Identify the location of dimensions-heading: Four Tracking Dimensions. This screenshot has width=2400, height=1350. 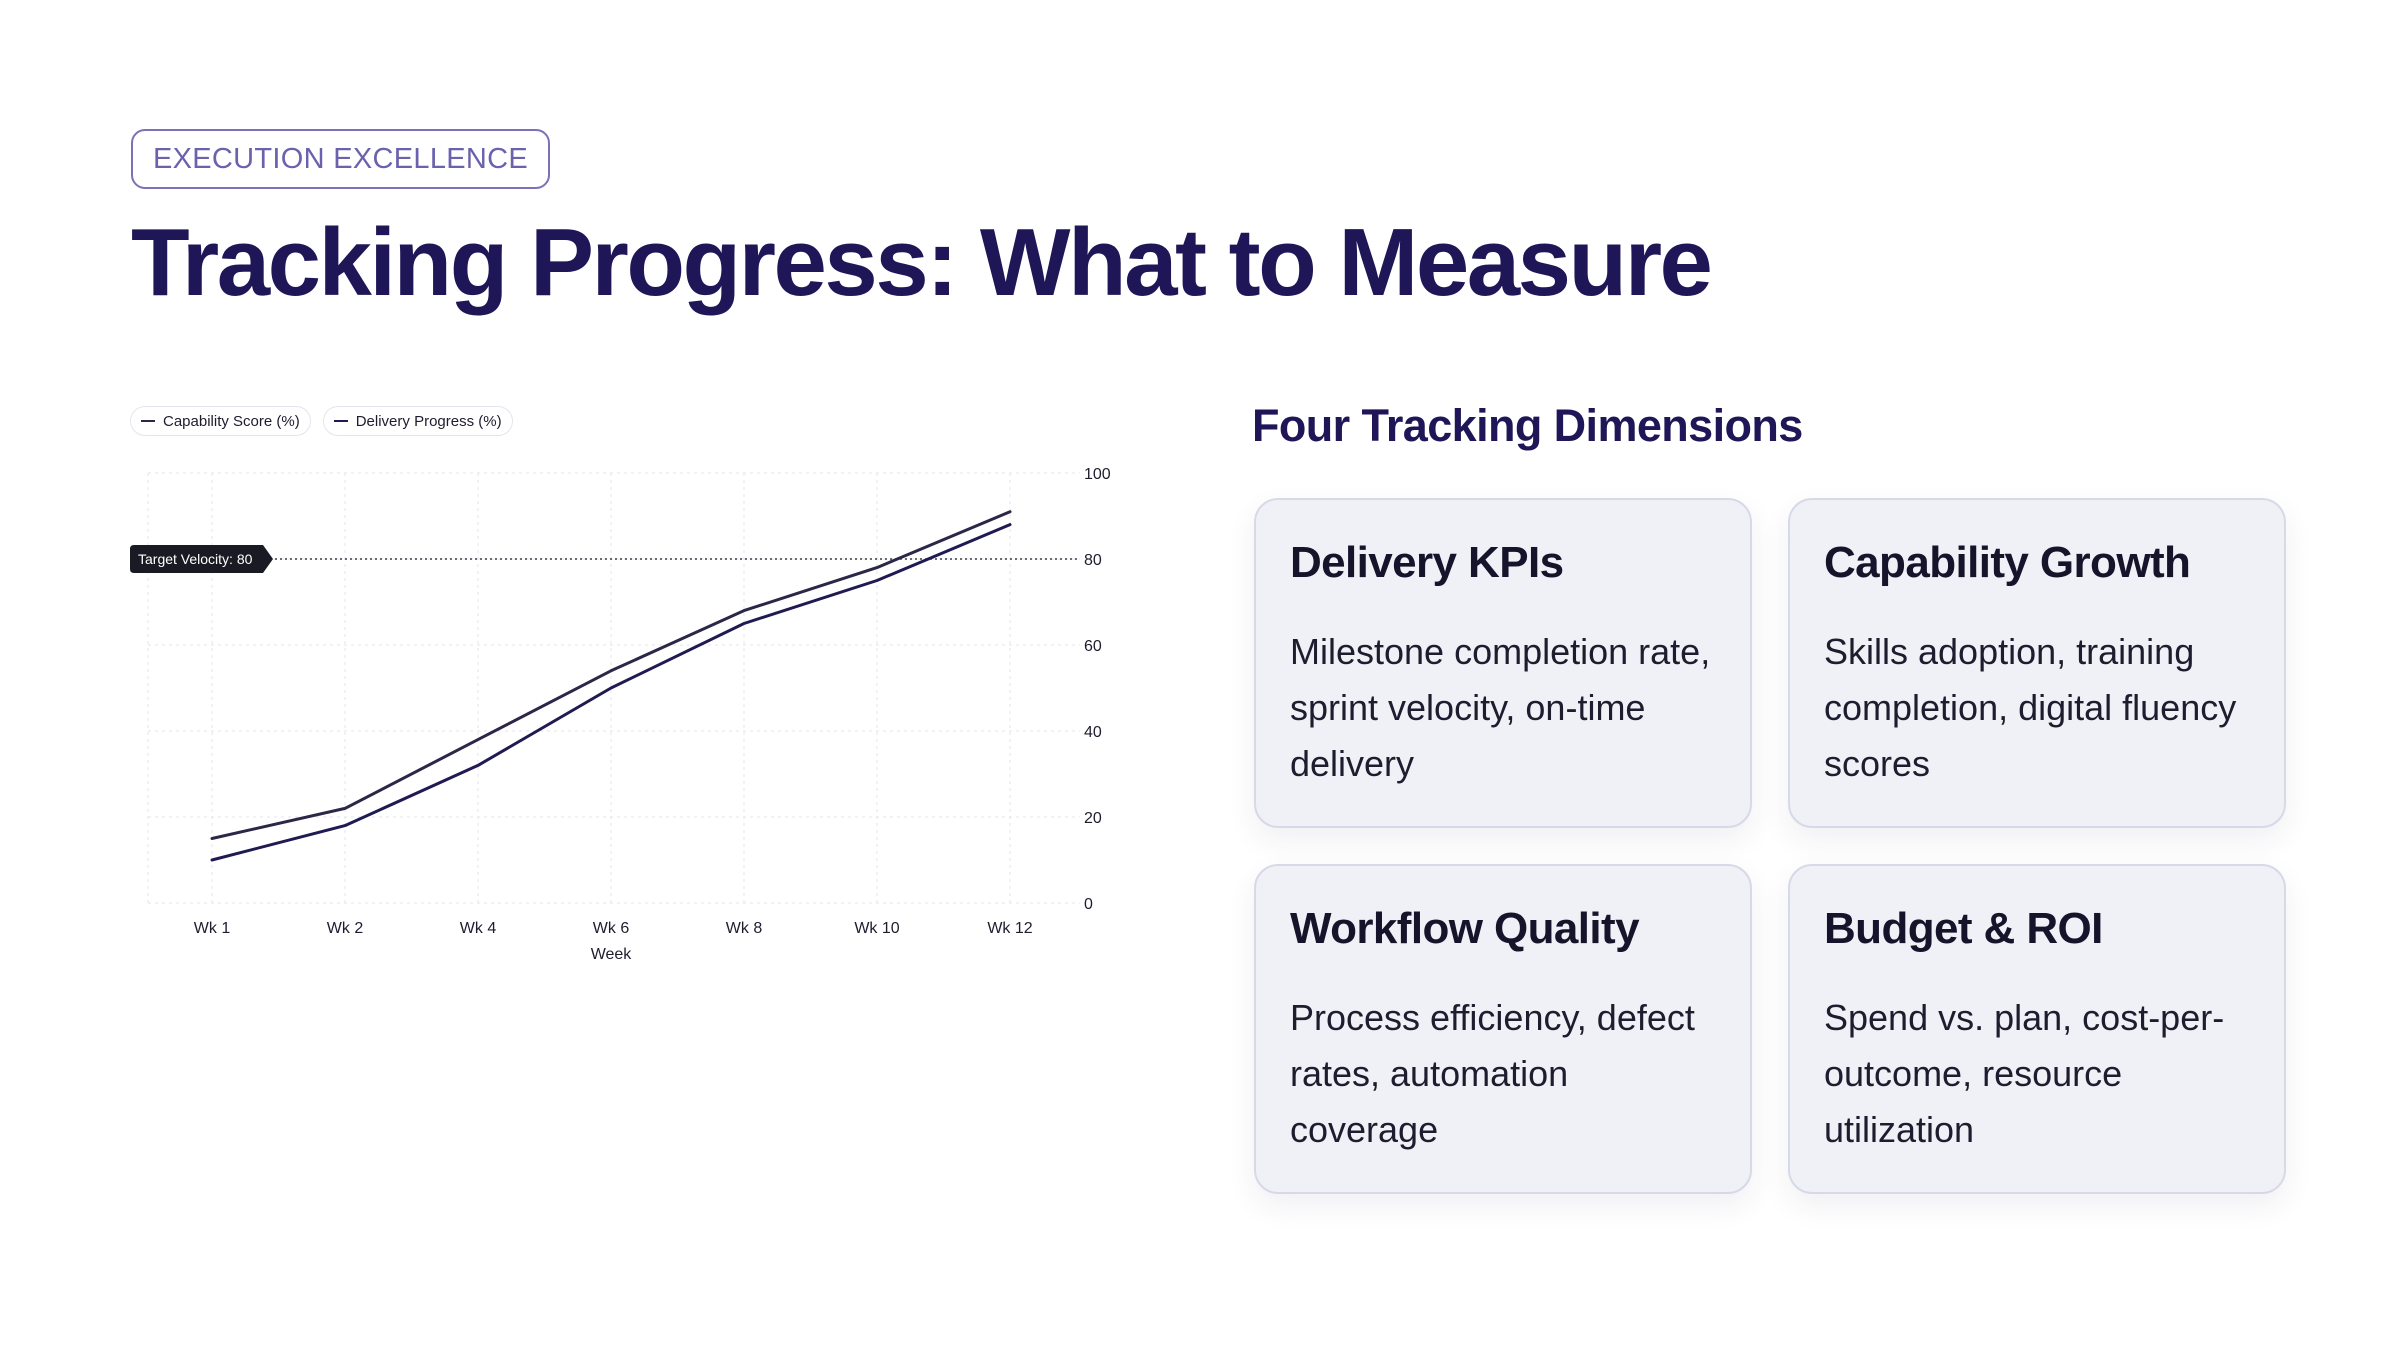
(1527, 425).